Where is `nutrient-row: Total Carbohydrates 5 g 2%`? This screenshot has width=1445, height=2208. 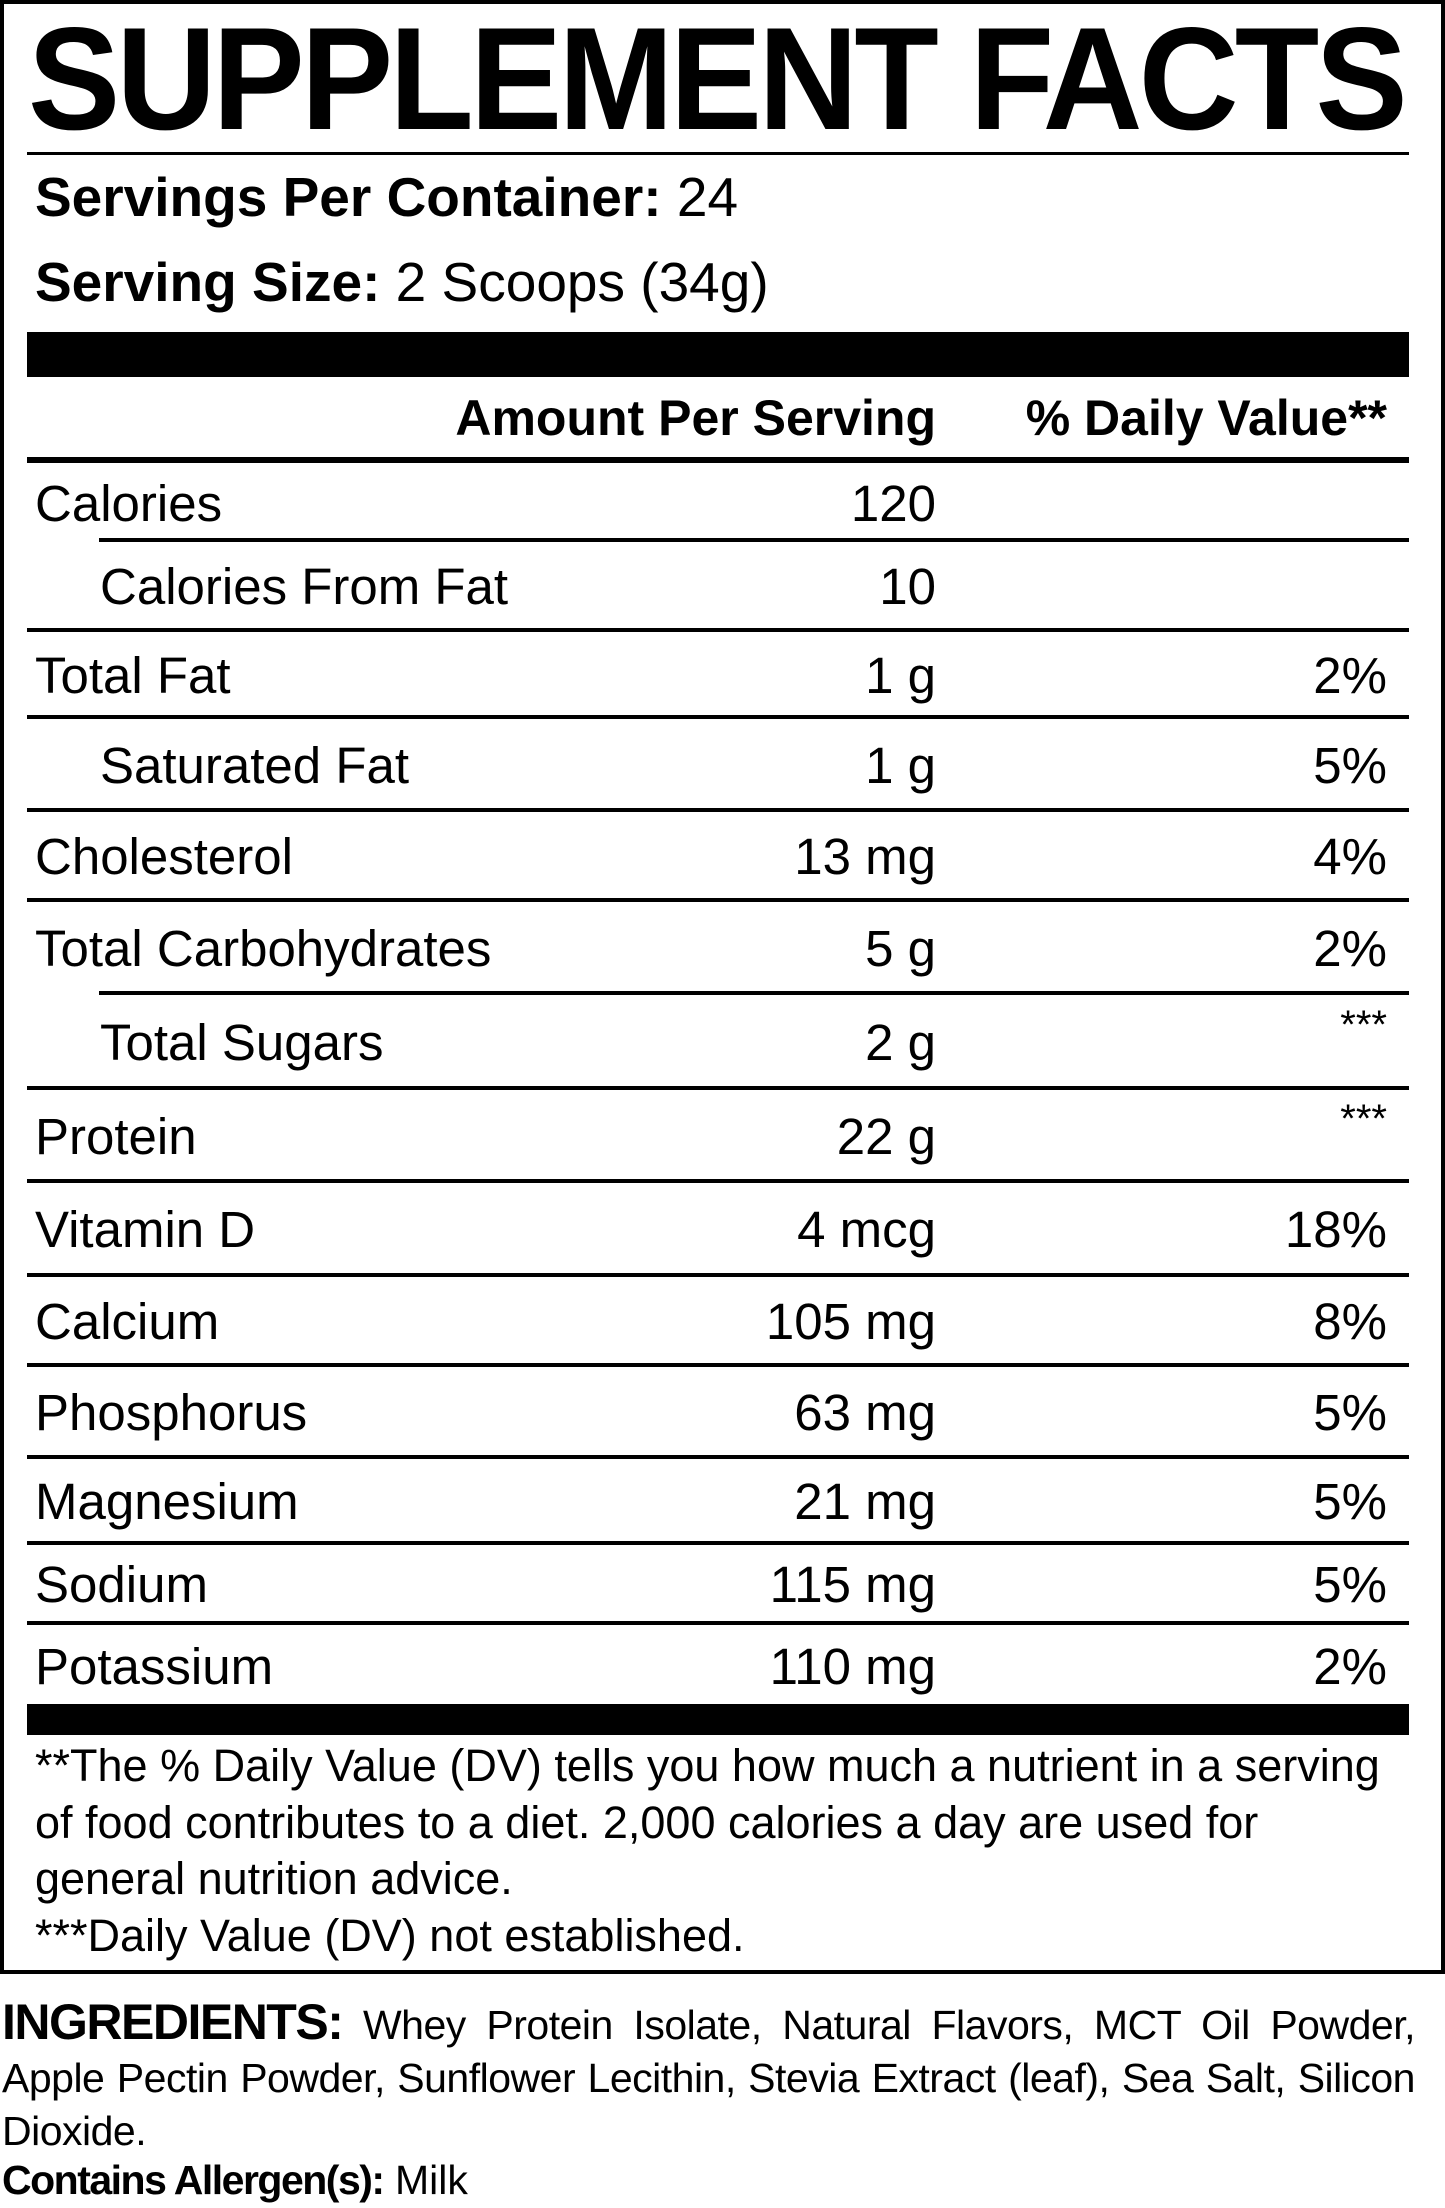
nutrient-row: Total Carbohydrates 5 g 2% is located at coordinates (718, 948).